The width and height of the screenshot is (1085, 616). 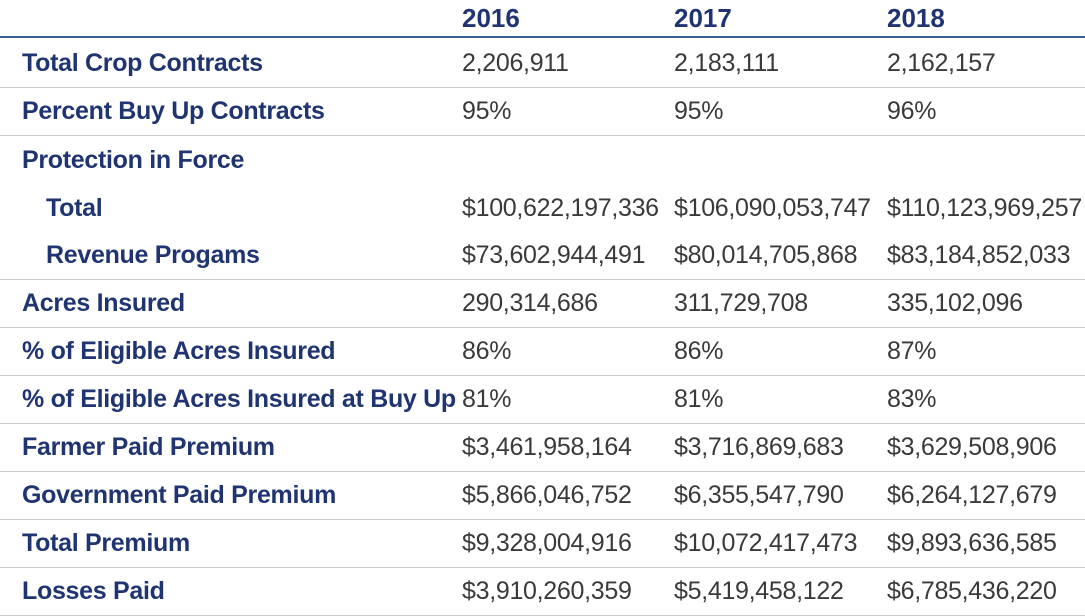 I want to click on column-header-2018: 2018, so click(x=916, y=17).